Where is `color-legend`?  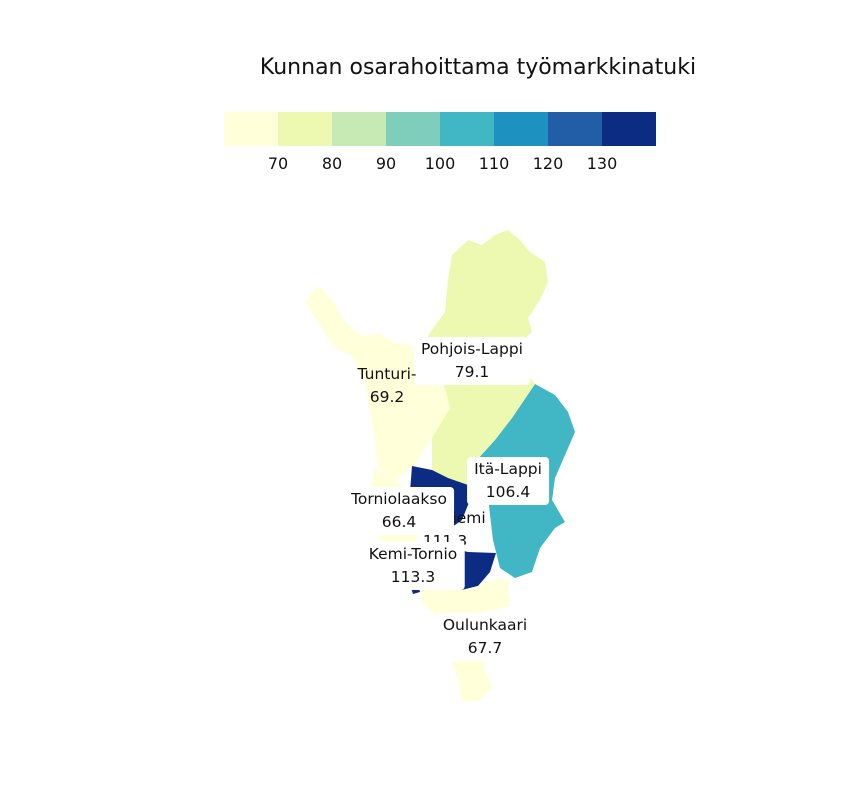 color-legend is located at coordinates (440, 129).